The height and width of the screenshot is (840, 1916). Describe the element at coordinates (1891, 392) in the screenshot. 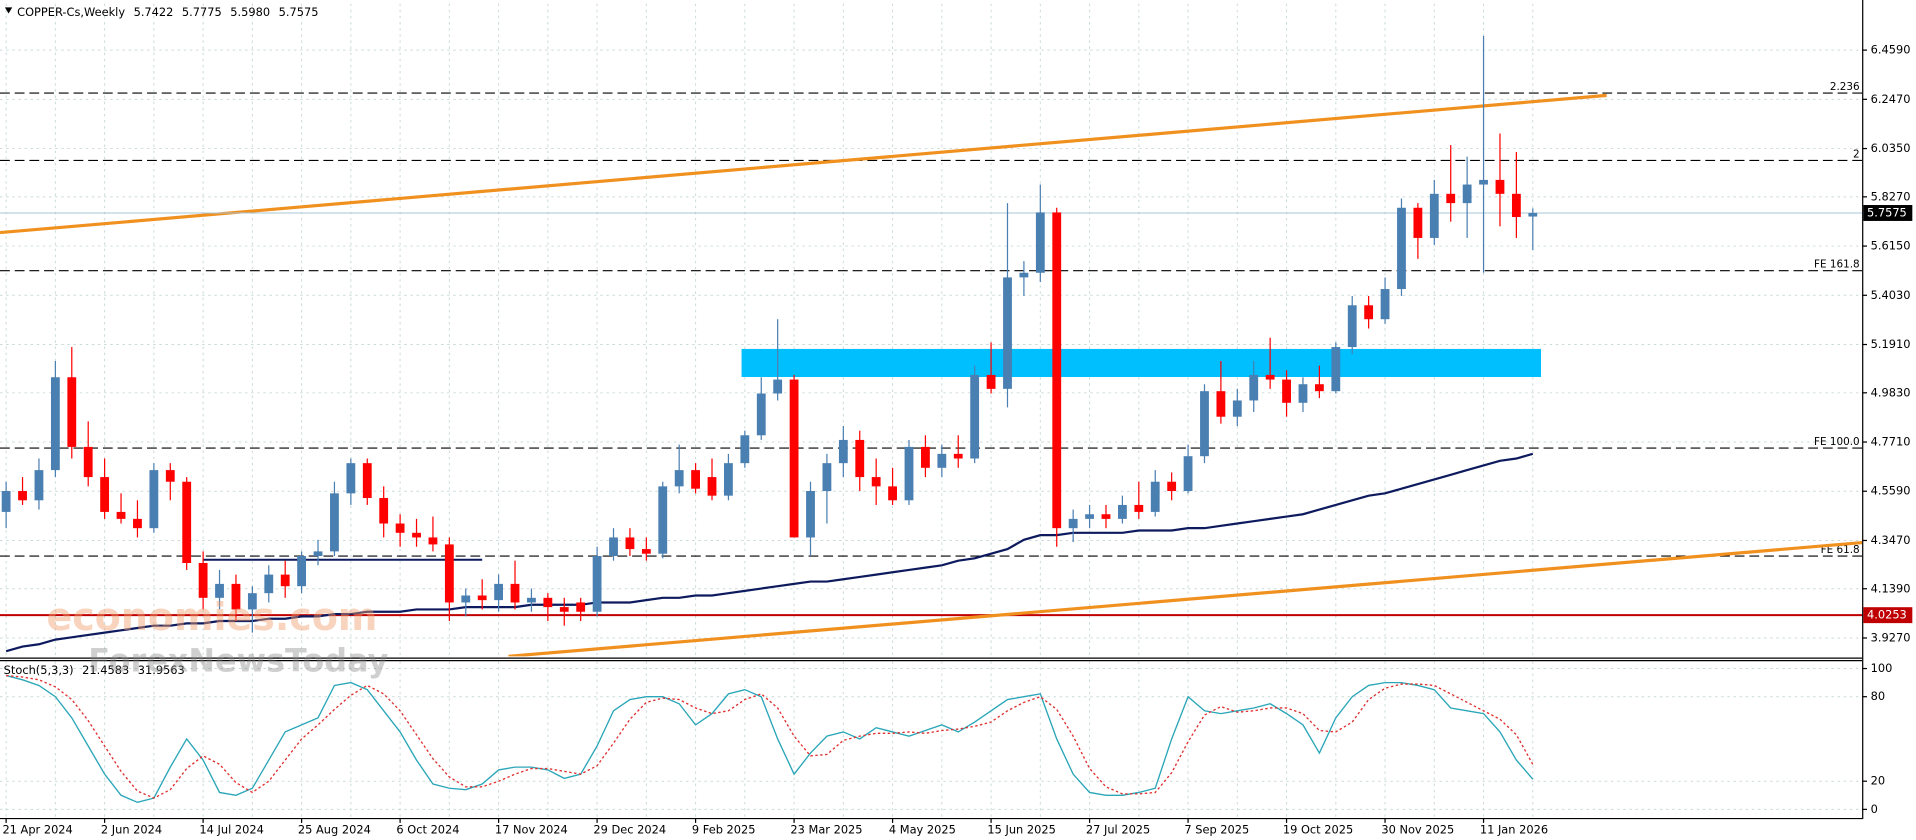

I see `y-tick-label: 4.9830` at that location.